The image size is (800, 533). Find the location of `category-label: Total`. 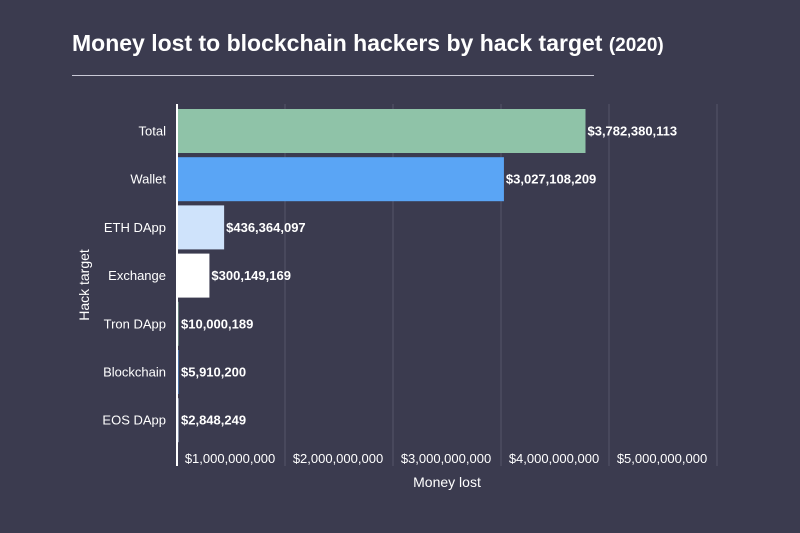

category-label: Total is located at coordinates (153, 131).